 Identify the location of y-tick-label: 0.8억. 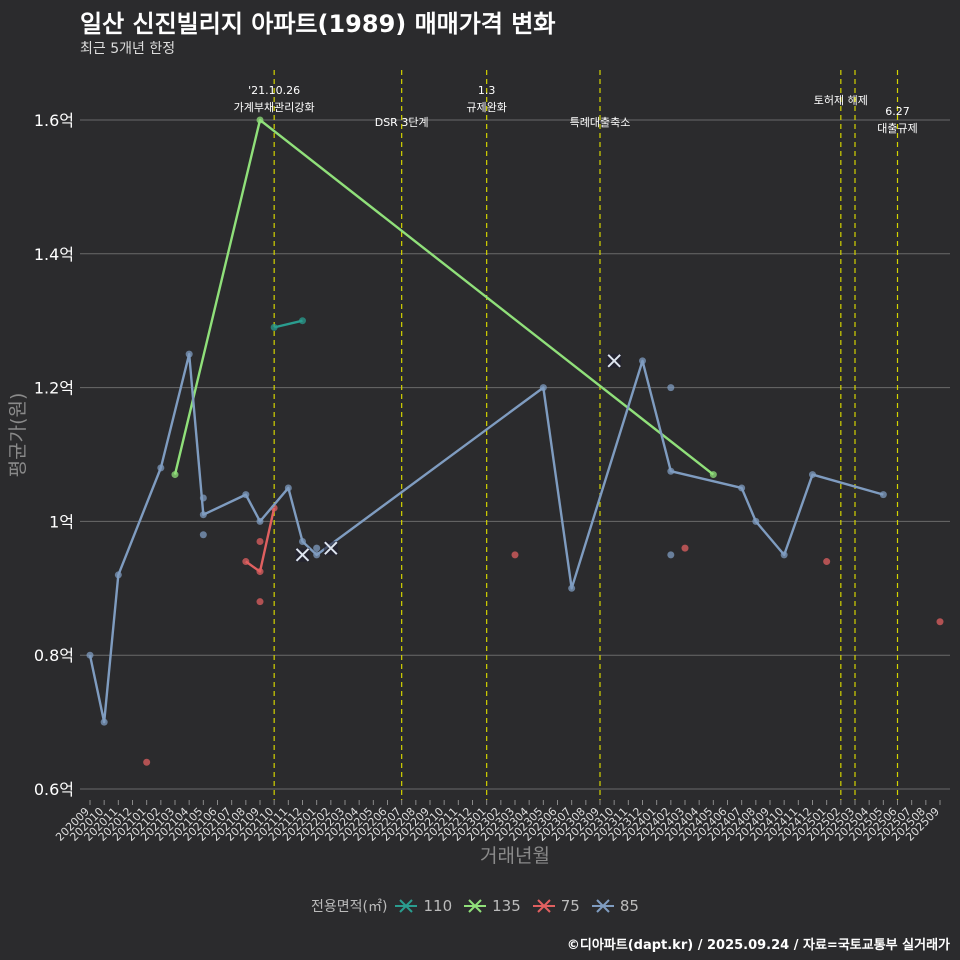
(54, 655).